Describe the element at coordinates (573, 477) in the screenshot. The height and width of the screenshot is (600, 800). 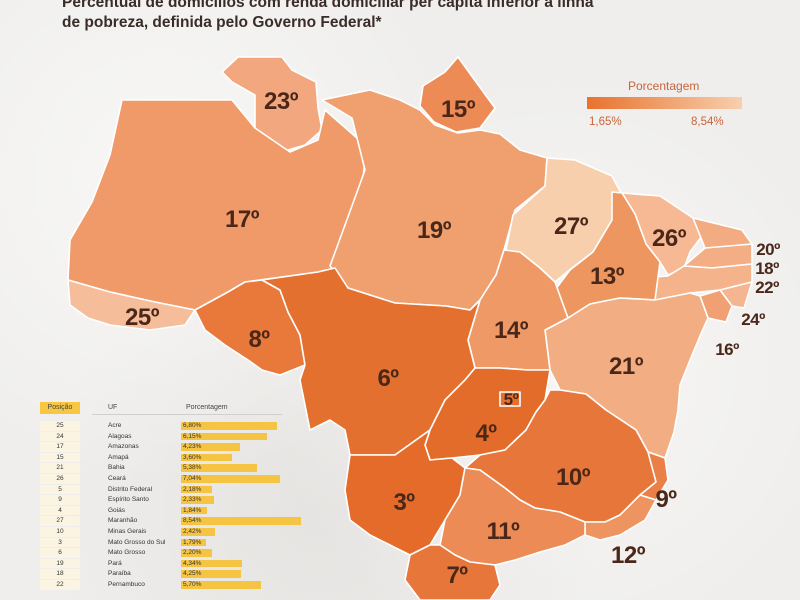
I see `rank-label-mg: 10º` at that location.